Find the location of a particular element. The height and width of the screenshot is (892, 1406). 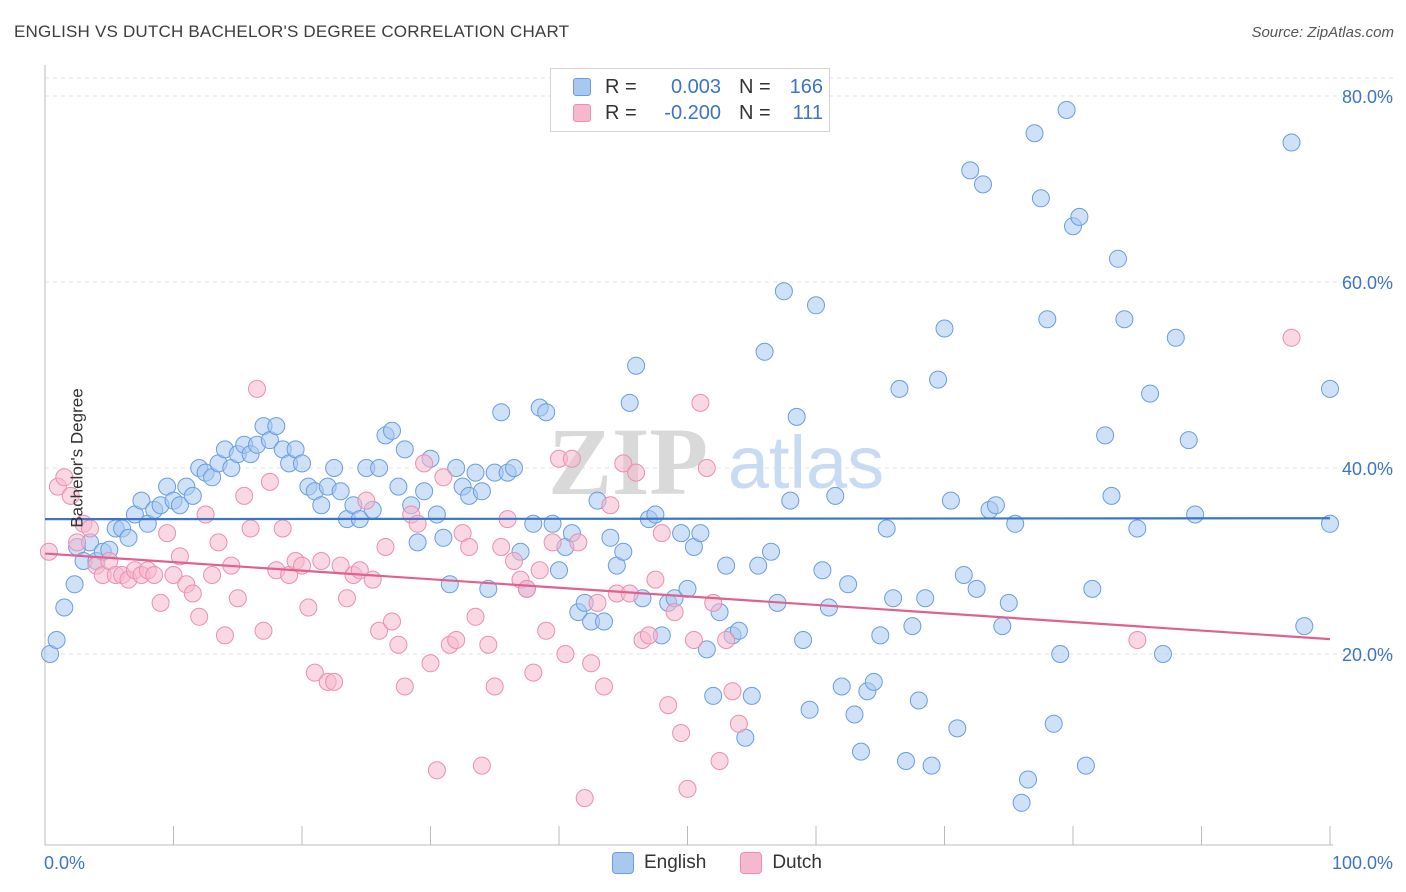

legend-item-english: English is located at coordinates (659, 863).